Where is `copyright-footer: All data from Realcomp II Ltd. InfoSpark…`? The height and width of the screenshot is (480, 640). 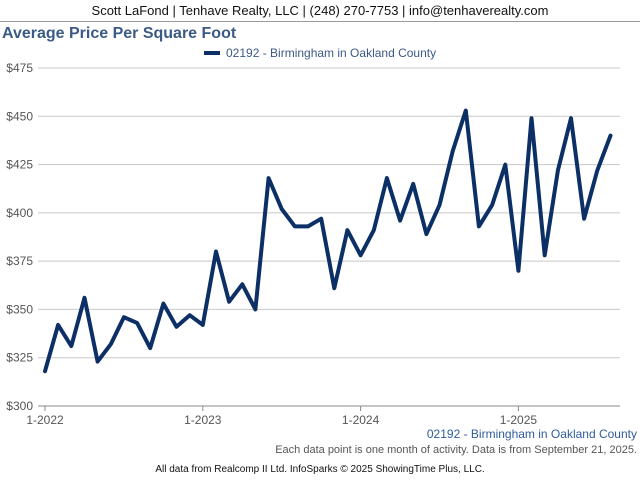 copyright-footer: All data from Realcomp II Ltd. InfoSpark… is located at coordinates (320, 469).